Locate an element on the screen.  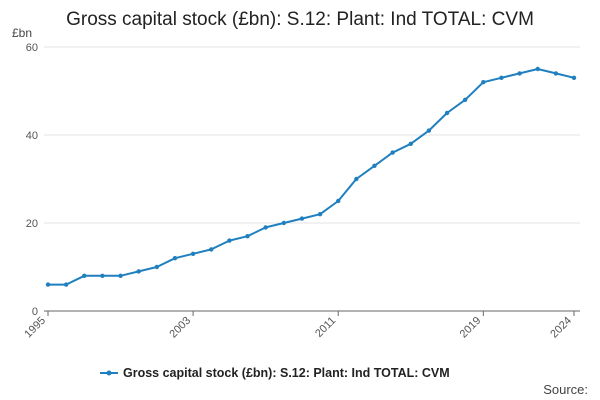
data-point-2019 is located at coordinates (483, 82).